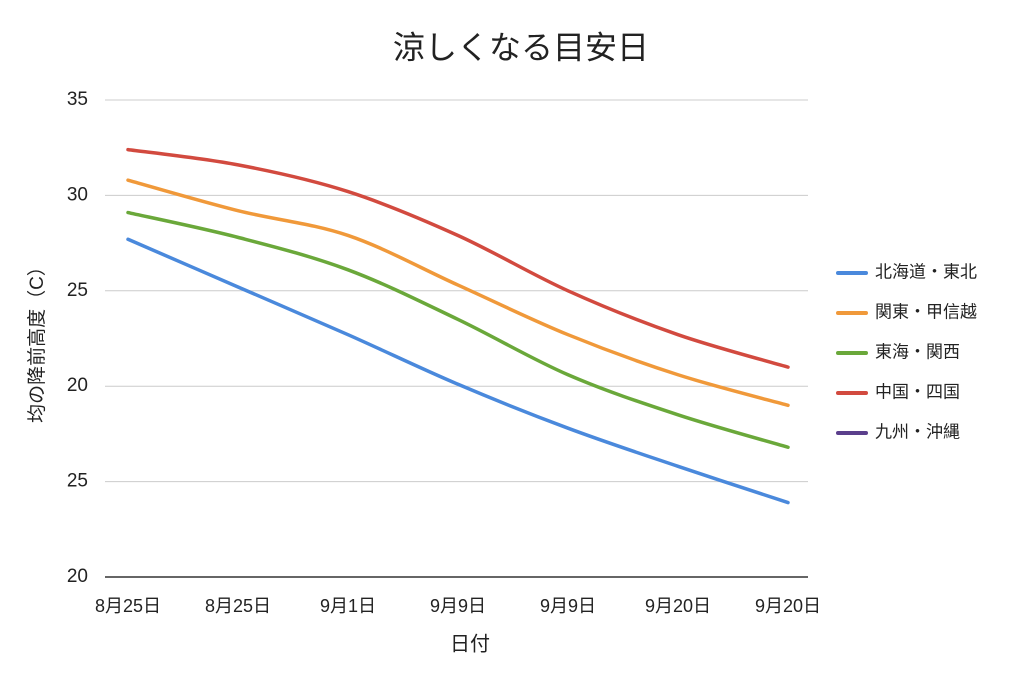 The width and height of the screenshot is (1024, 683). What do you see at coordinates (917, 431) in the screenshot?
I see `legend-label: 九州・沖縄` at bounding box center [917, 431].